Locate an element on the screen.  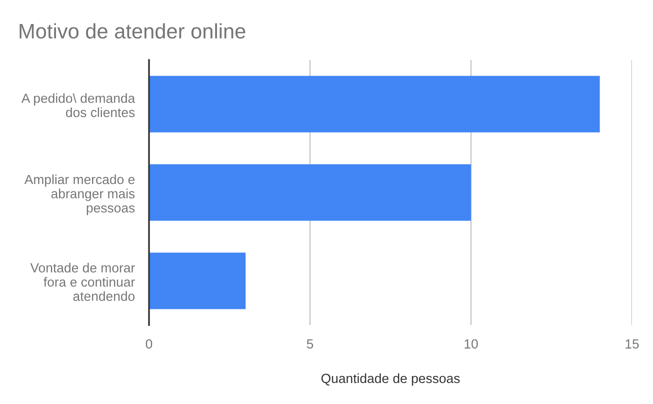
x-tick-label: 0 is located at coordinates (149, 344).